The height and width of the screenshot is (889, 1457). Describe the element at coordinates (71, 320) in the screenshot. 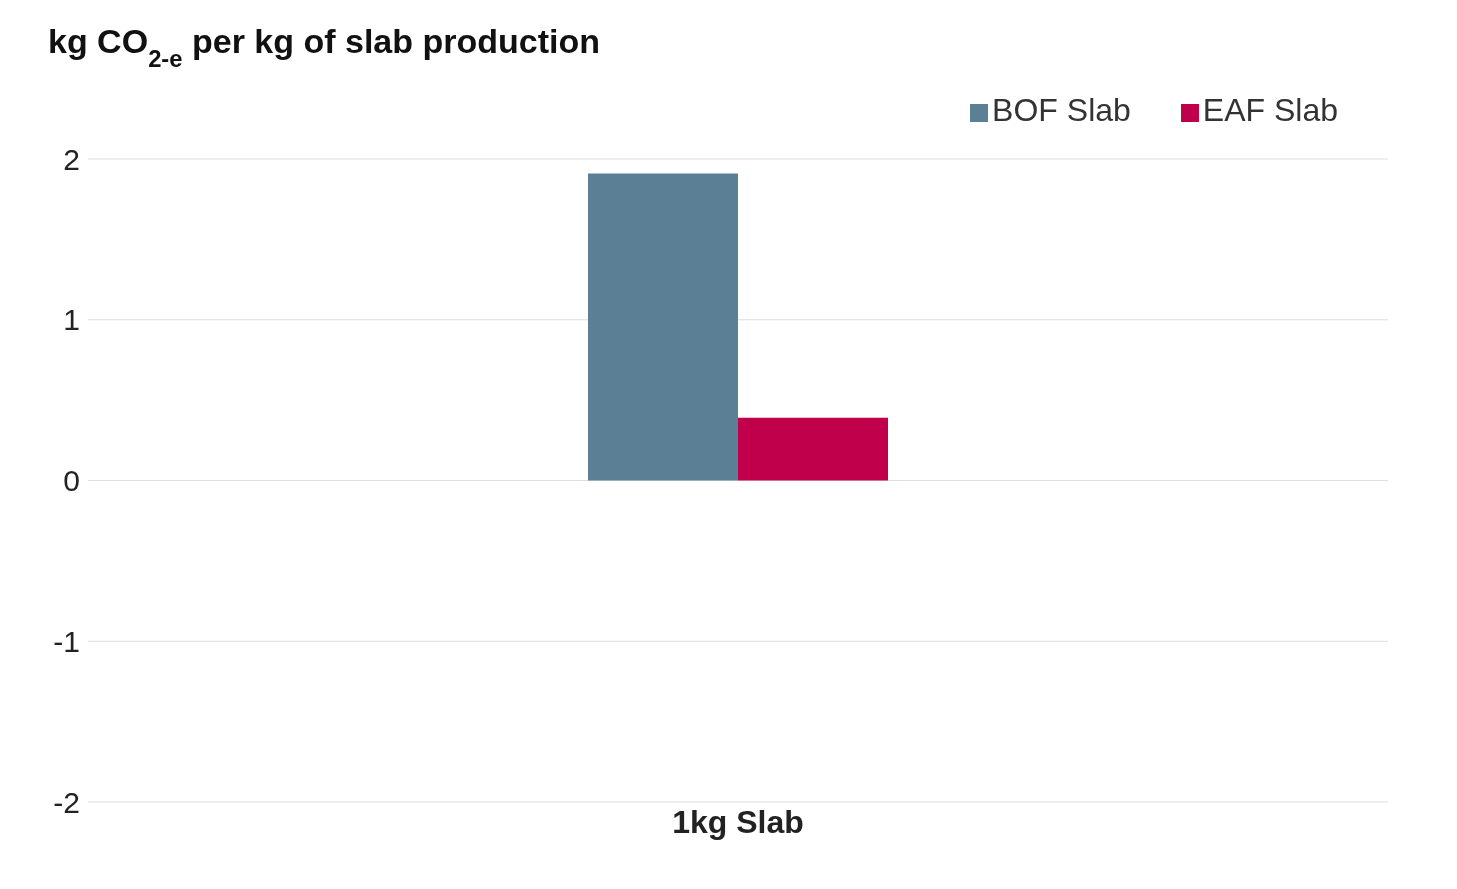

I see `y-tick-label: 1` at that location.